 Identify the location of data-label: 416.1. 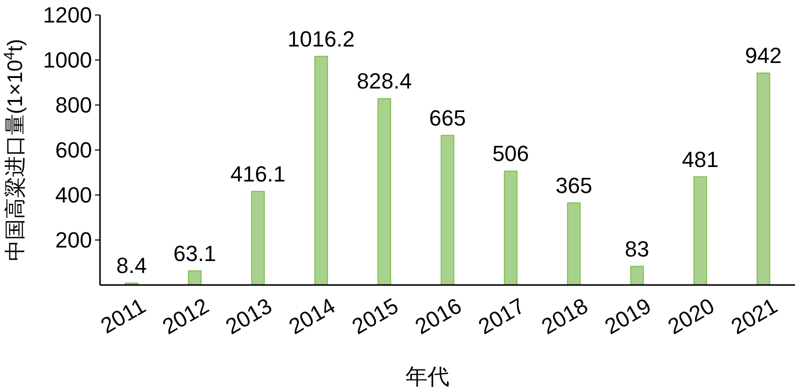
(258, 173).